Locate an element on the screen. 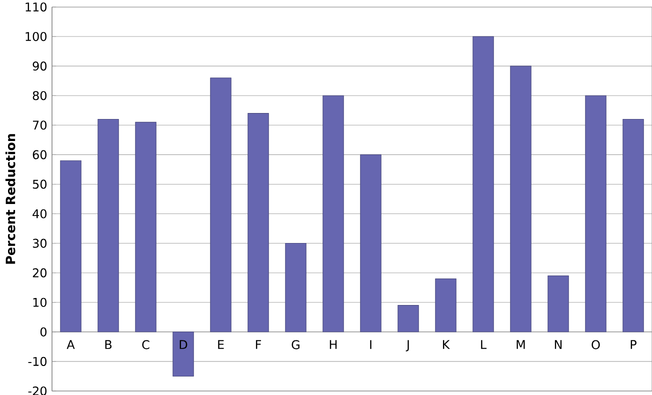  y-tick-label: 50 is located at coordinates (39, 184).